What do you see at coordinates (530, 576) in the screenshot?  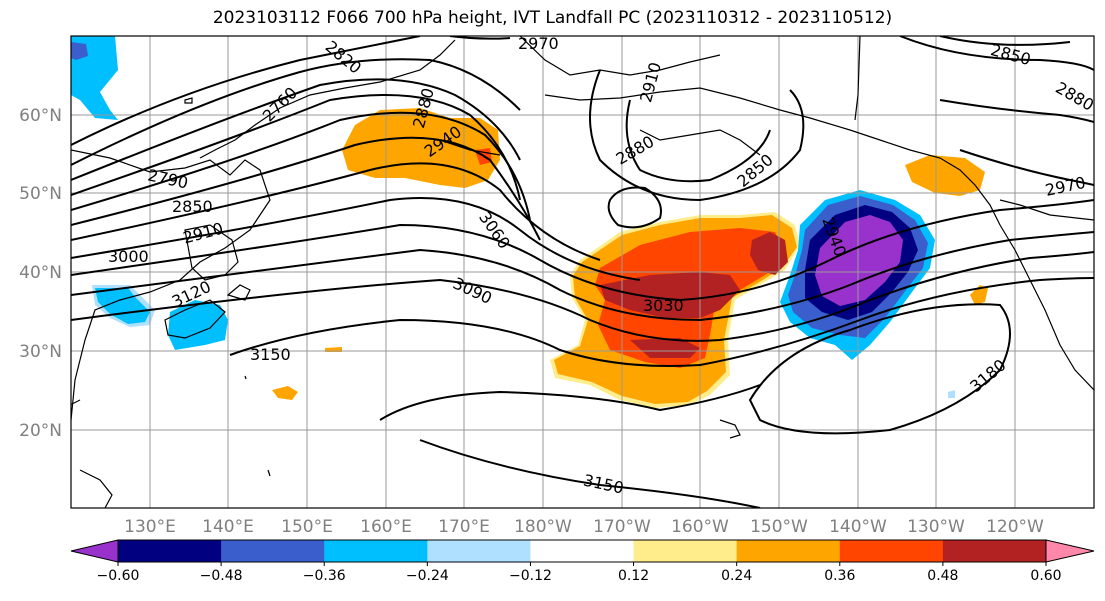 I see `colorbar-tick-label: −0.12` at bounding box center [530, 576].